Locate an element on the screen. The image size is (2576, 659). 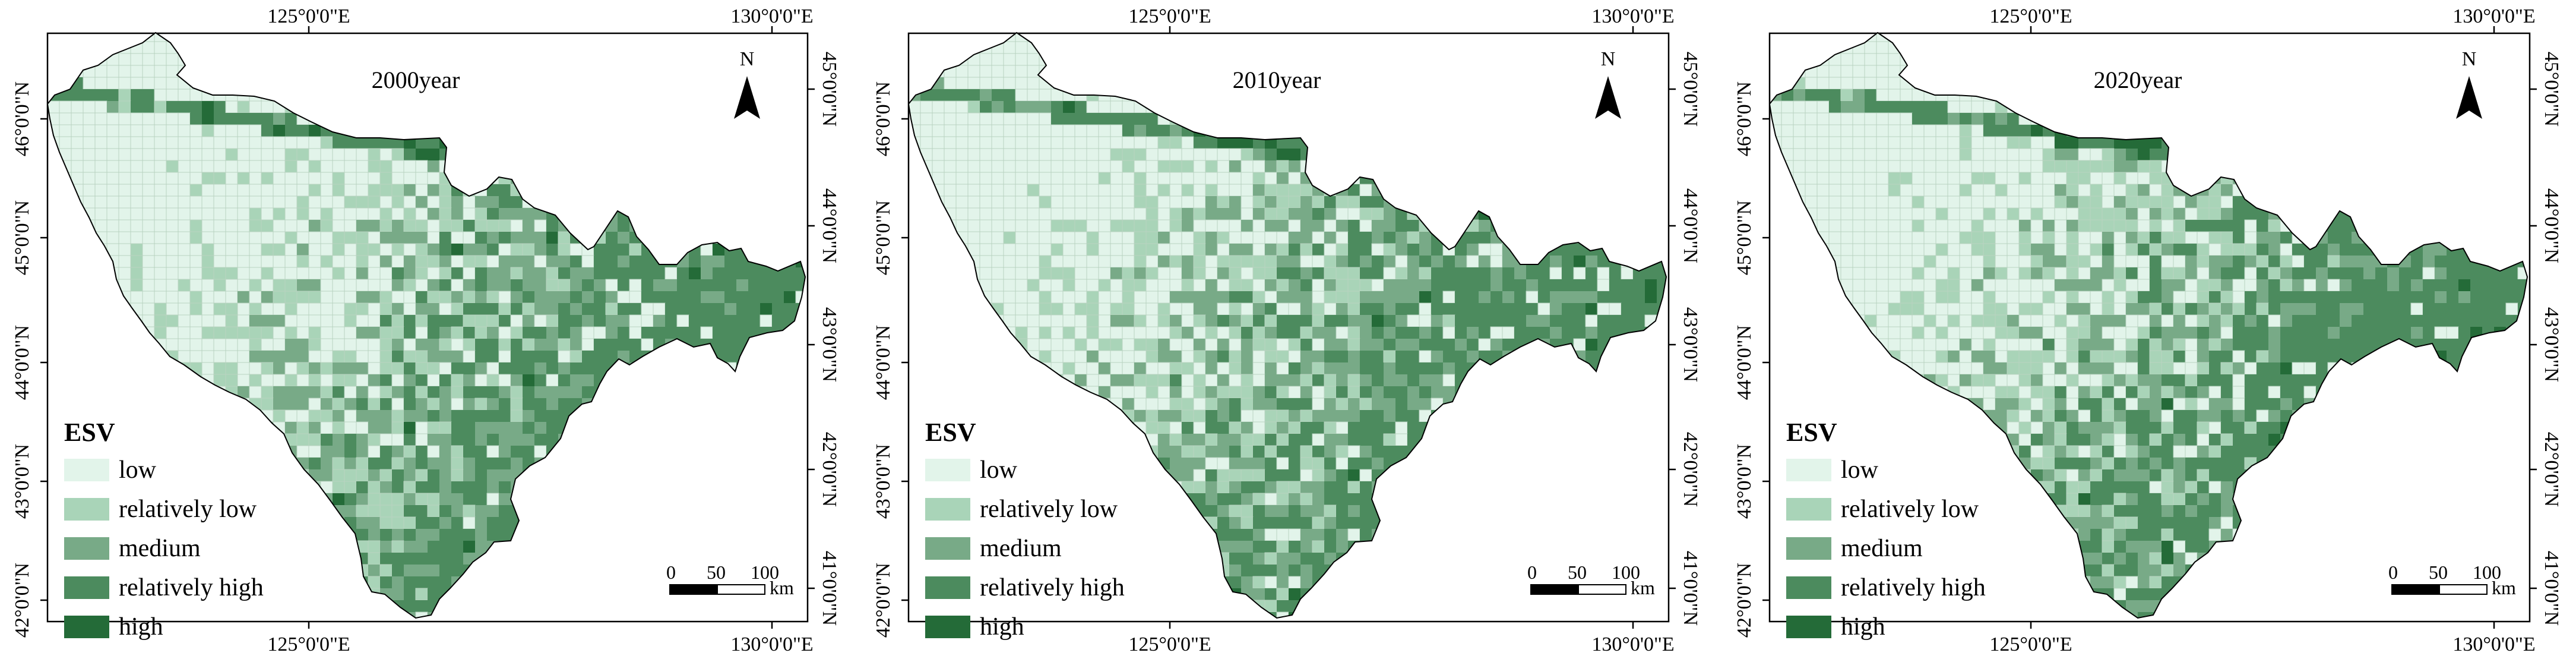
north-label: N is located at coordinates (1608, 59).